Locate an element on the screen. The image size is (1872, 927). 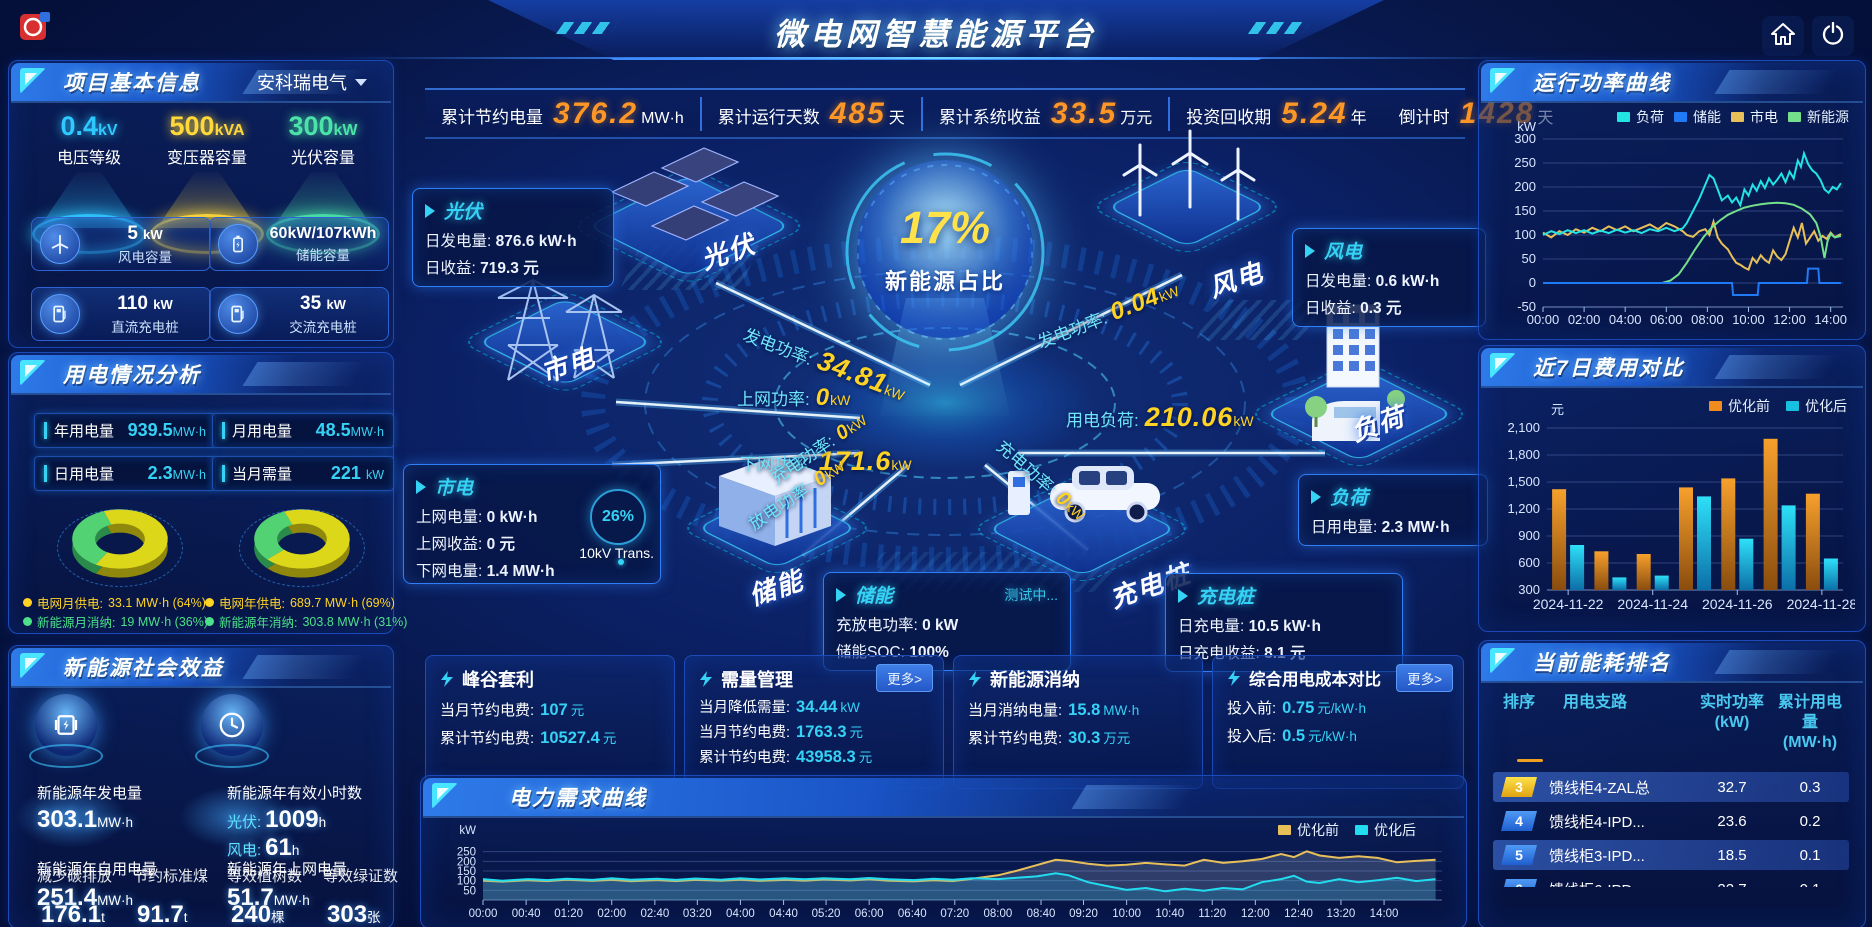
svg-text: 11:20 is located at coordinates (1212, 914).